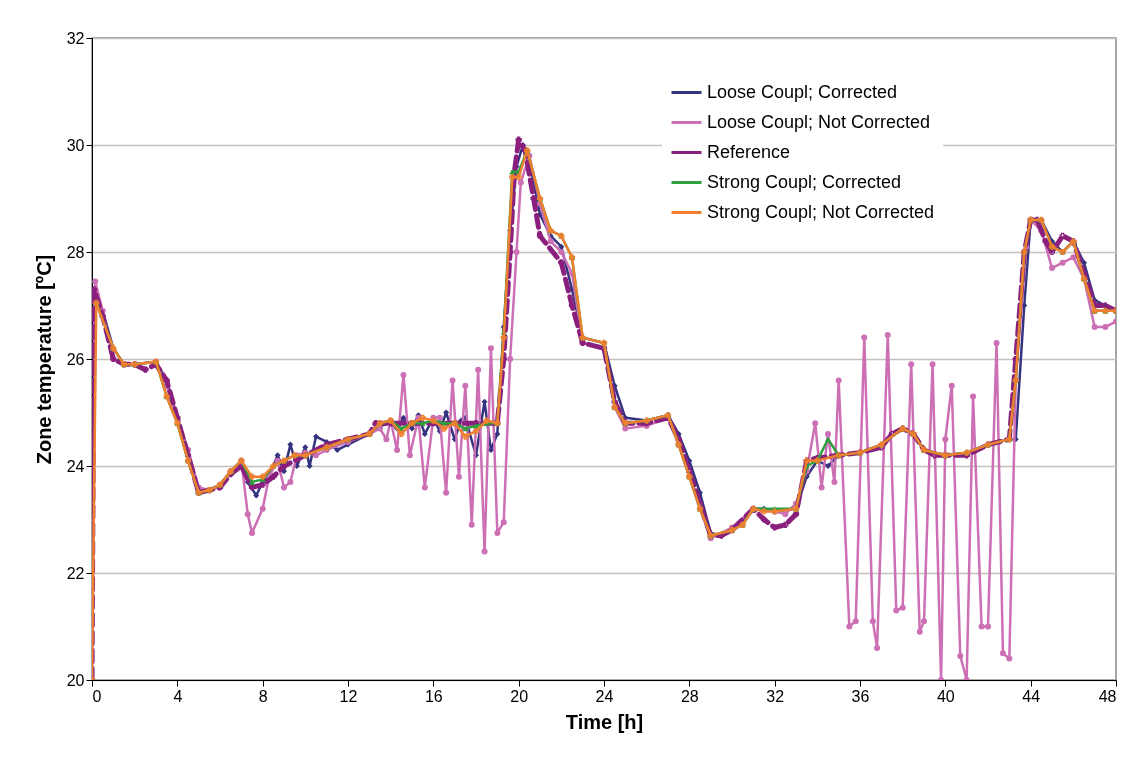 Image resolution: width=1136 pixels, height=769 pixels. Describe the element at coordinates (75, 252) in the screenshot. I see `y-tick-label: 28` at that location.